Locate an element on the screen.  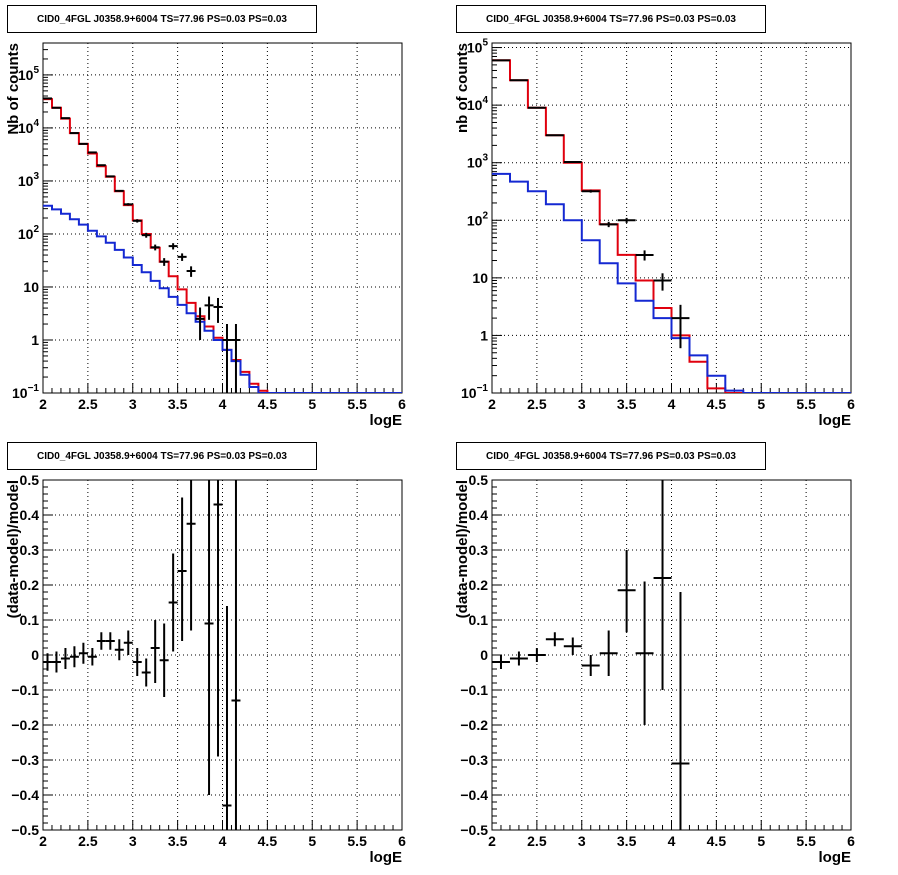
x-tick-label: 3.5 is located at coordinates (627, 404).